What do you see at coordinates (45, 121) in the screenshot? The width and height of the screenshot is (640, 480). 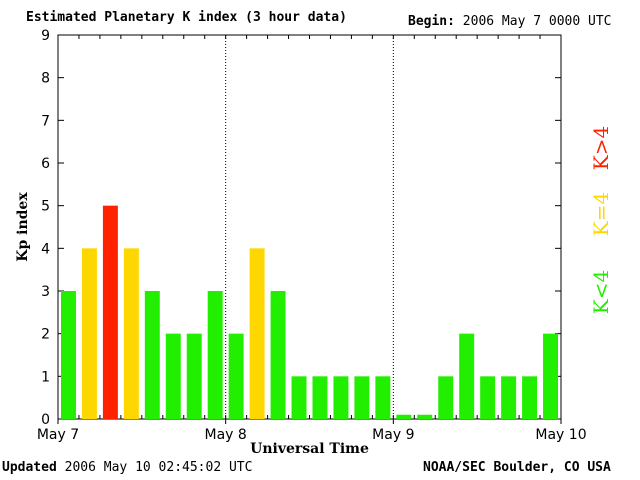 I see `y-tick-label: 7` at bounding box center [45, 121].